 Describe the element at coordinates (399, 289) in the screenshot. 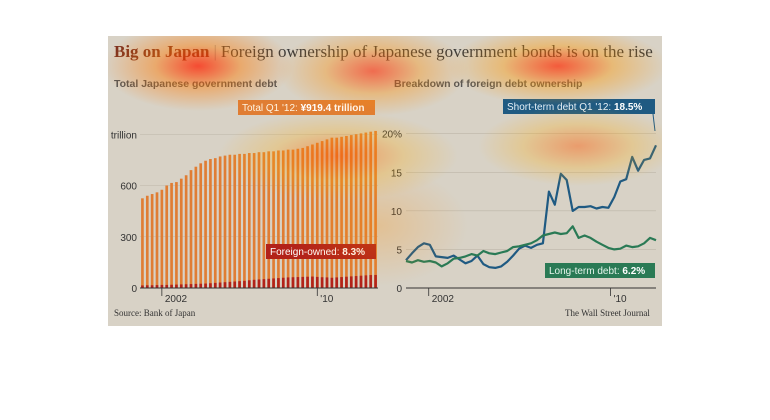

I see `right-y-tick-label: 0` at that location.